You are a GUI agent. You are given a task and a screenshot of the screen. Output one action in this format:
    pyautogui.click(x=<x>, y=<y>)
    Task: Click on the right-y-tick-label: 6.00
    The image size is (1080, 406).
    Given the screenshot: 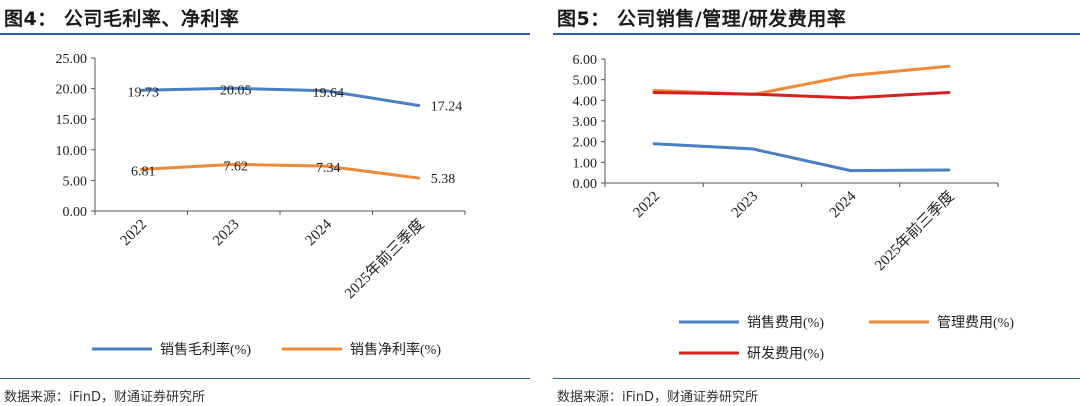 What is the action you would take?
    pyautogui.click(x=585, y=60)
    